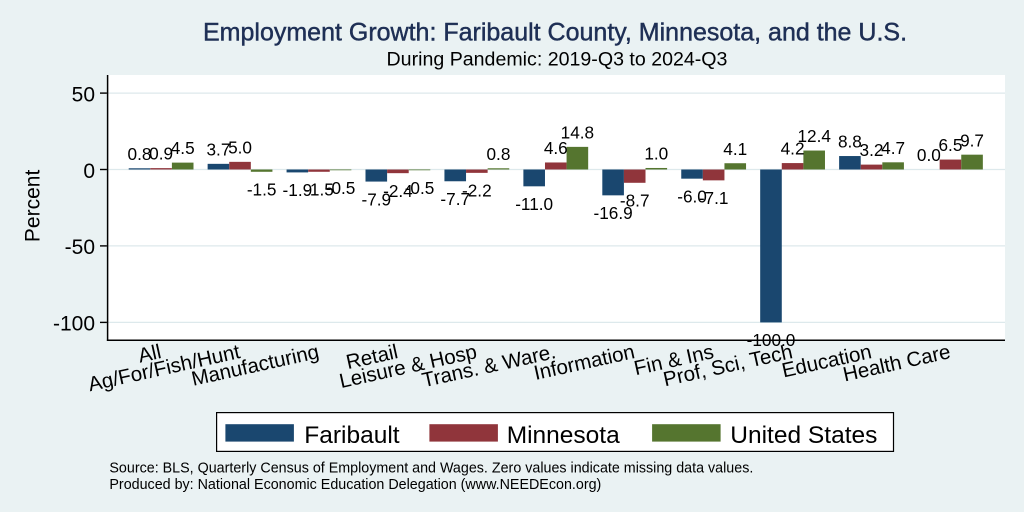 The height and width of the screenshot is (517, 1024). I want to click on svg-text: Percent, so click(33, 206).